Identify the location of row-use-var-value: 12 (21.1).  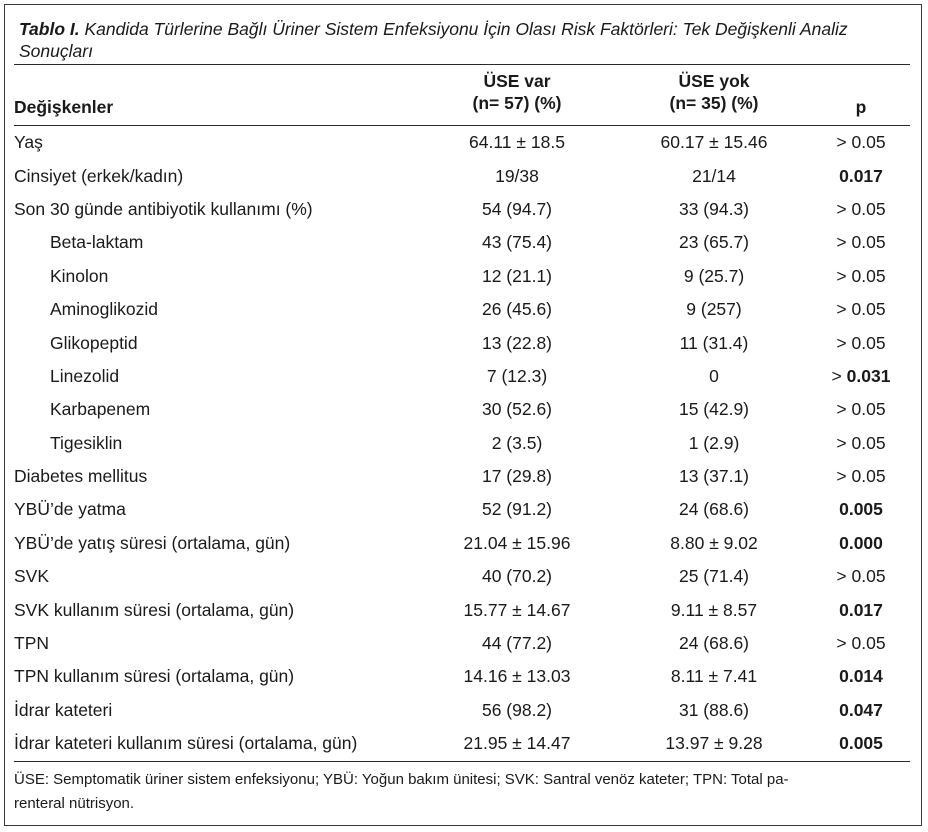
(517, 275).